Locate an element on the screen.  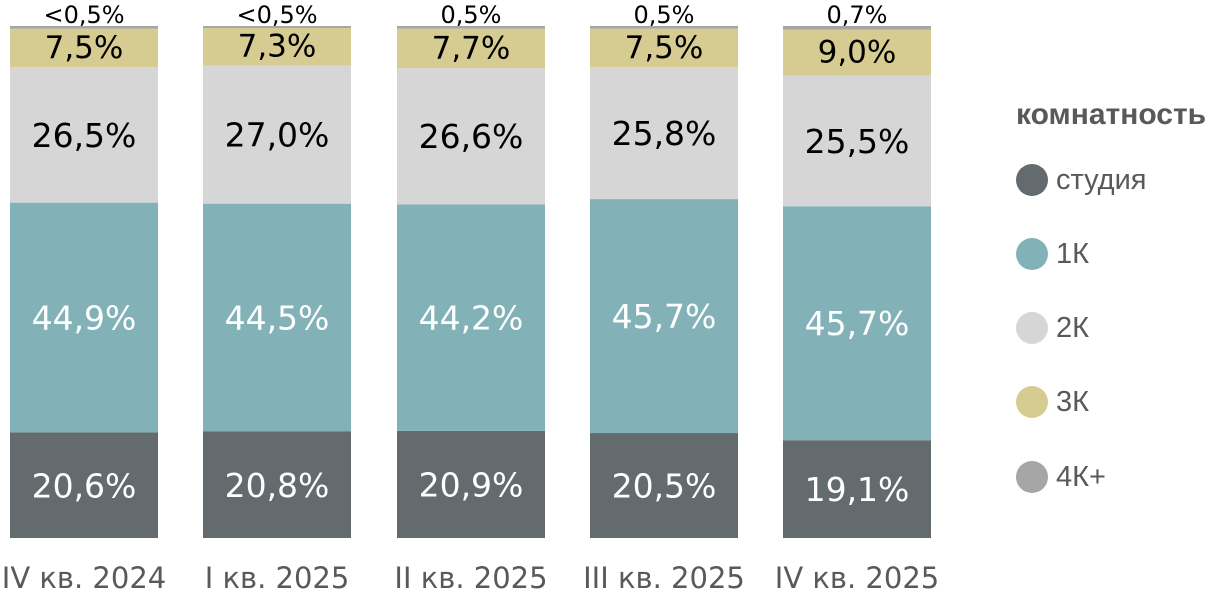
x-tick-label-4: III кв. 2025 is located at coordinates (664, 576).